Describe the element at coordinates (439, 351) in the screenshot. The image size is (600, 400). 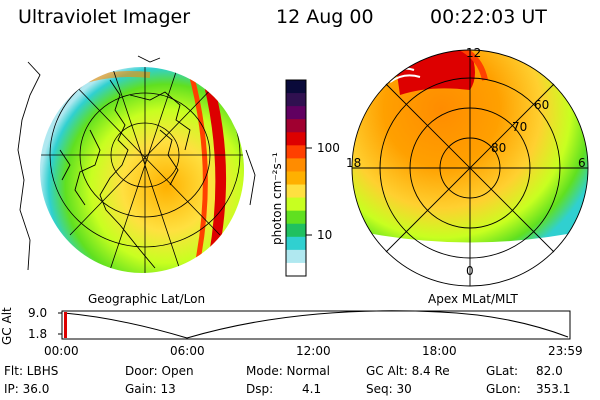
I see `timeline-x-tick-1800: 18:00` at that location.